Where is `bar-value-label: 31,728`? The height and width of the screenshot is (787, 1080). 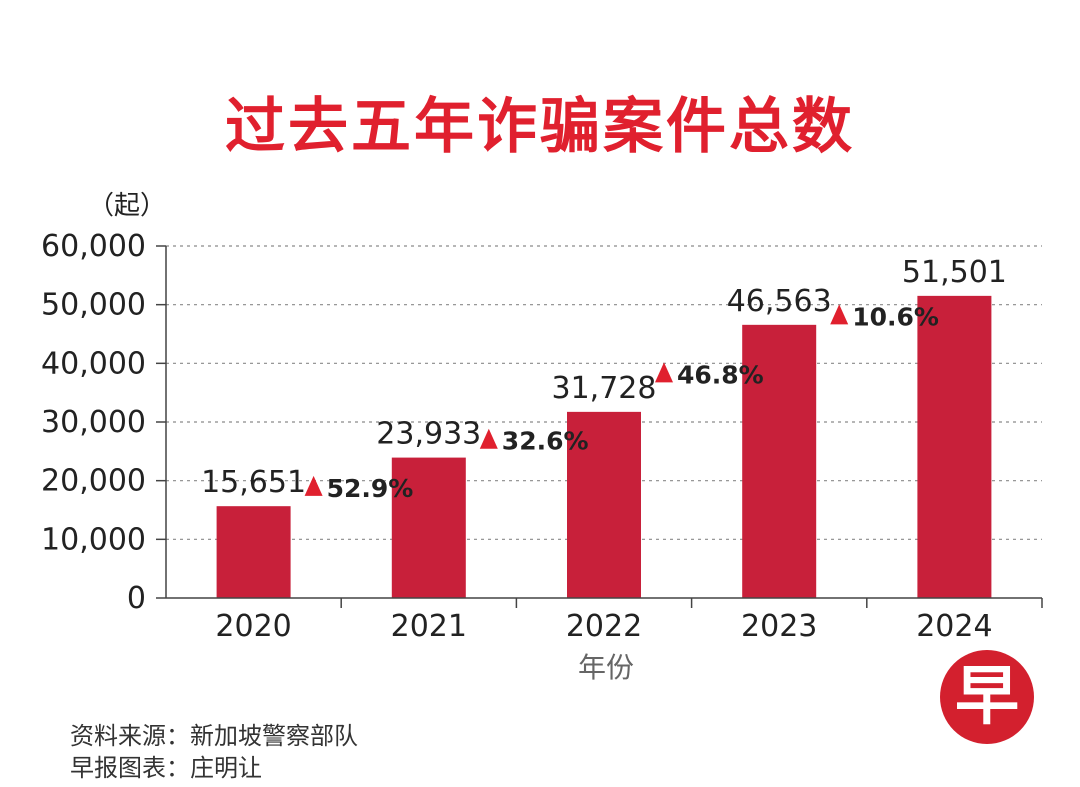
bar-value-label: 31,728 is located at coordinates (604, 388).